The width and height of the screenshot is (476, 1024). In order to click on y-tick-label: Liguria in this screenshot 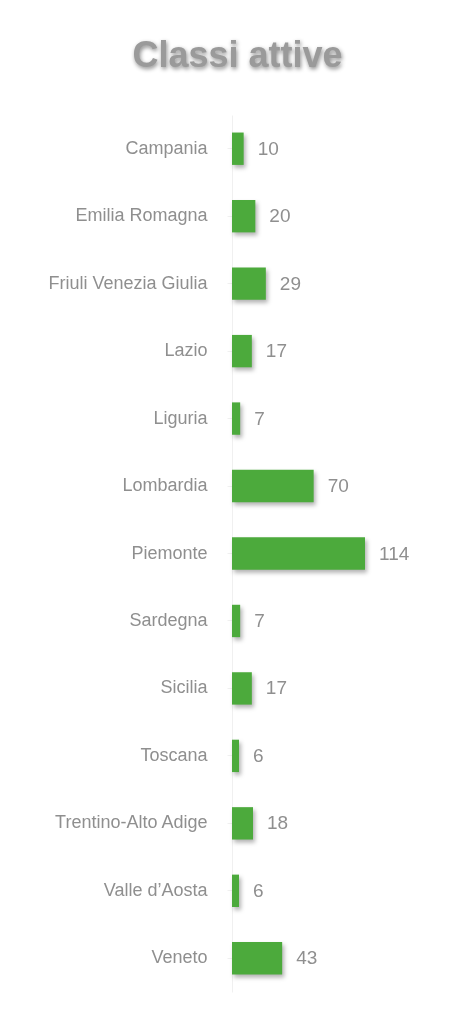, I will do `click(181, 417)`.